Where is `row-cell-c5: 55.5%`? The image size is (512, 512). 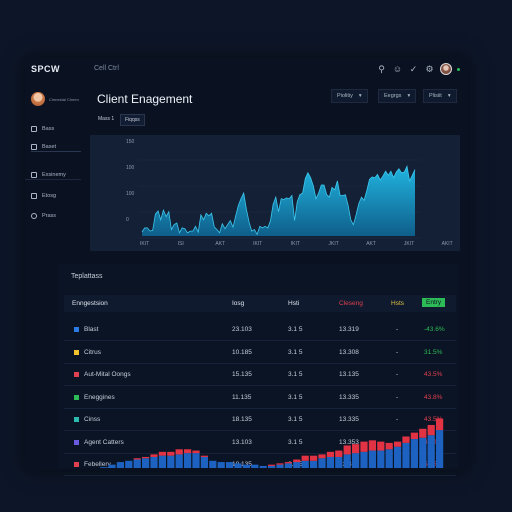
row-cell-c5: 55.5% is located at coordinates (433, 464).